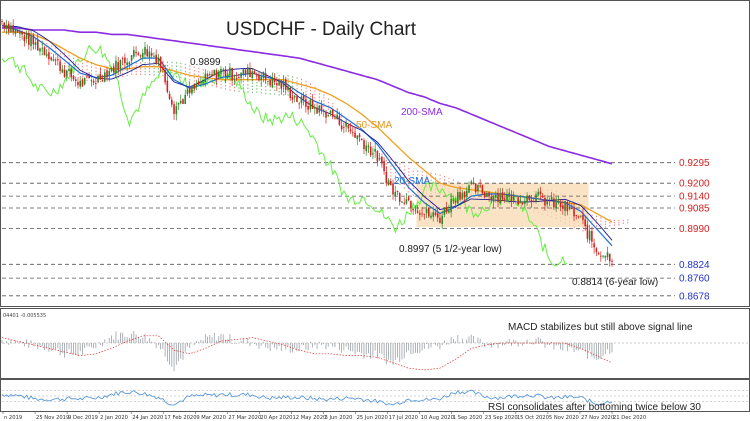 The height and width of the screenshot is (421, 750). Describe the element at coordinates (276, 418) in the screenshot. I see `x-tick-label: 20 Apr 2020` at that location.